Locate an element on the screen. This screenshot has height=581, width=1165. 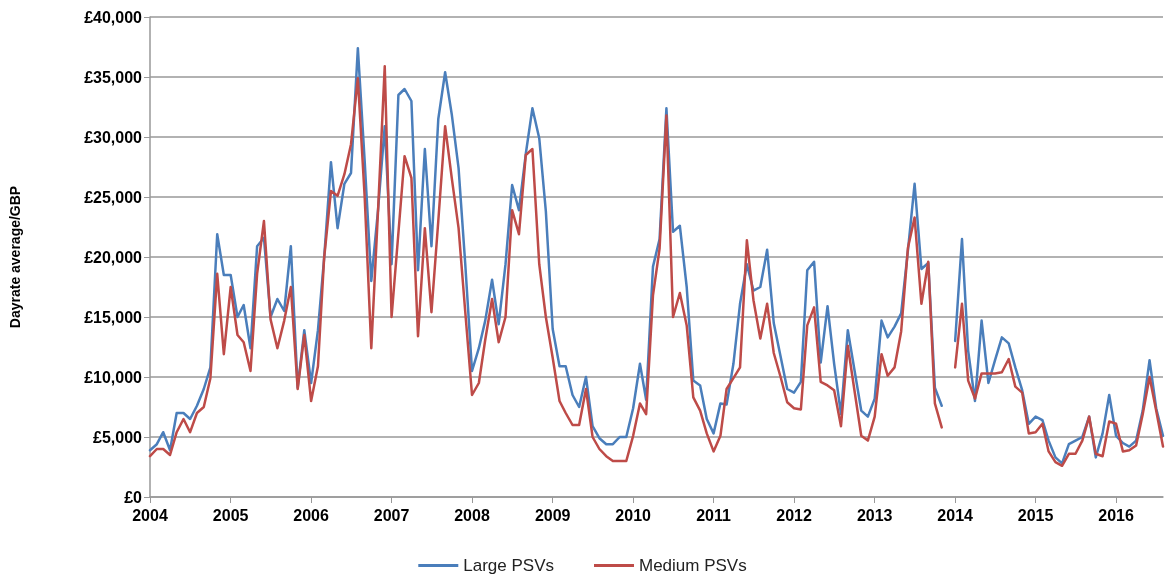
x-tick-label: 2013 is located at coordinates (874, 515).